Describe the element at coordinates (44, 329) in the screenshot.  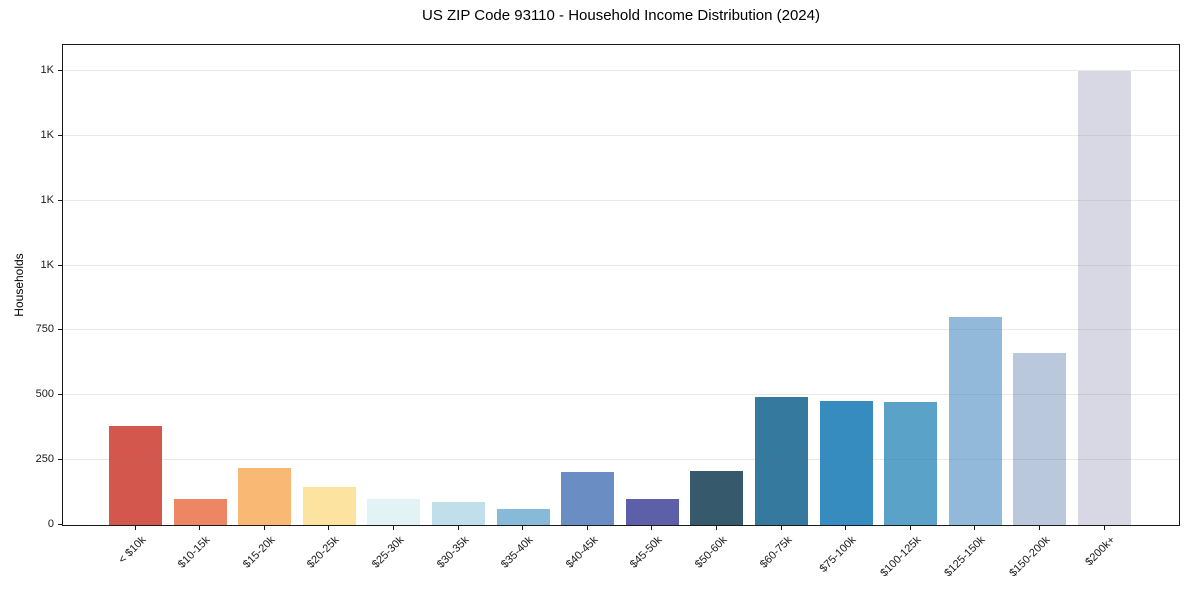
I see `y-tick-label: 750` at that location.